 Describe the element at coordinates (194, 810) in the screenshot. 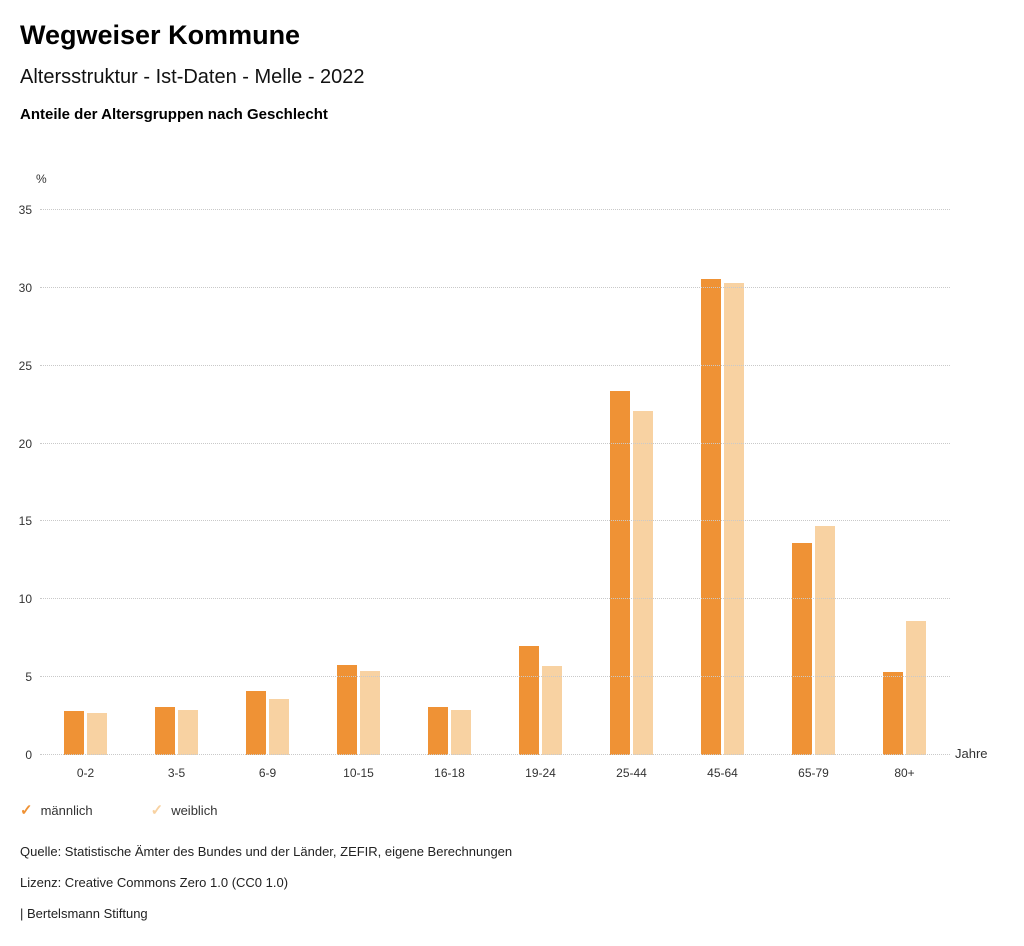

I see `legend-label: weiblich` at that location.